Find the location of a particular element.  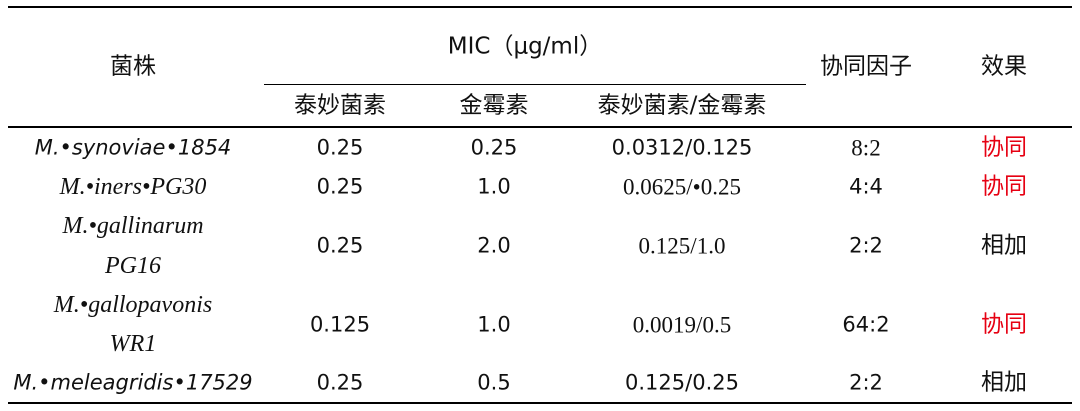

row-2-effect: 协同 is located at coordinates (1004, 186).